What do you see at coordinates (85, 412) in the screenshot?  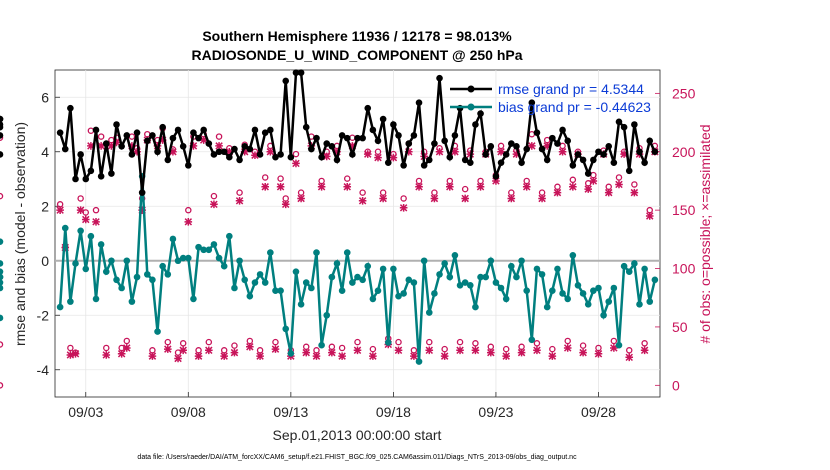 I see `x-tick-label: 09/03` at bounding box center [85, 412].